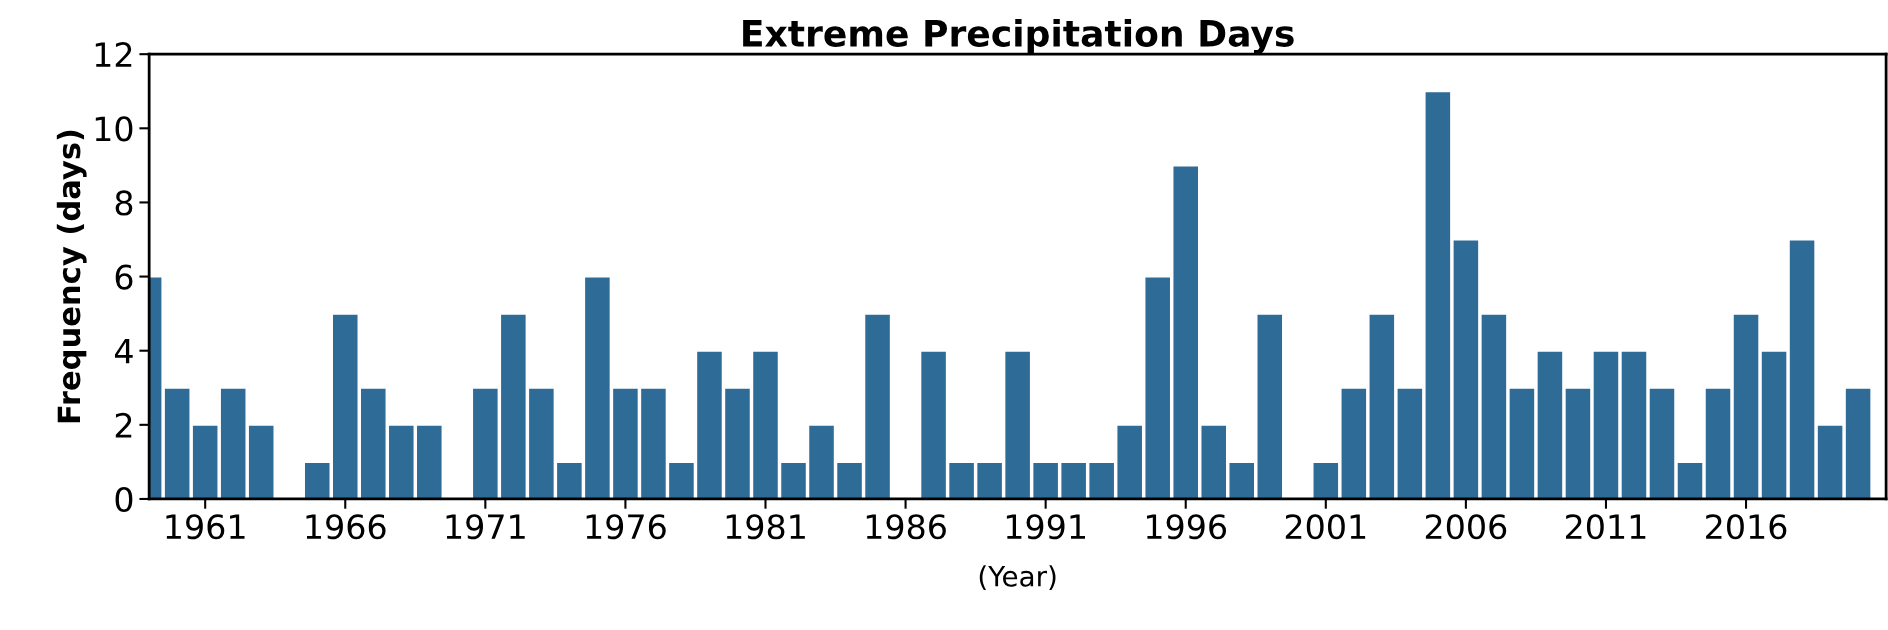 The width and height of the screenshot is (1888, 630). I want to click on x-tick-label: 1971, so click(485, 527).